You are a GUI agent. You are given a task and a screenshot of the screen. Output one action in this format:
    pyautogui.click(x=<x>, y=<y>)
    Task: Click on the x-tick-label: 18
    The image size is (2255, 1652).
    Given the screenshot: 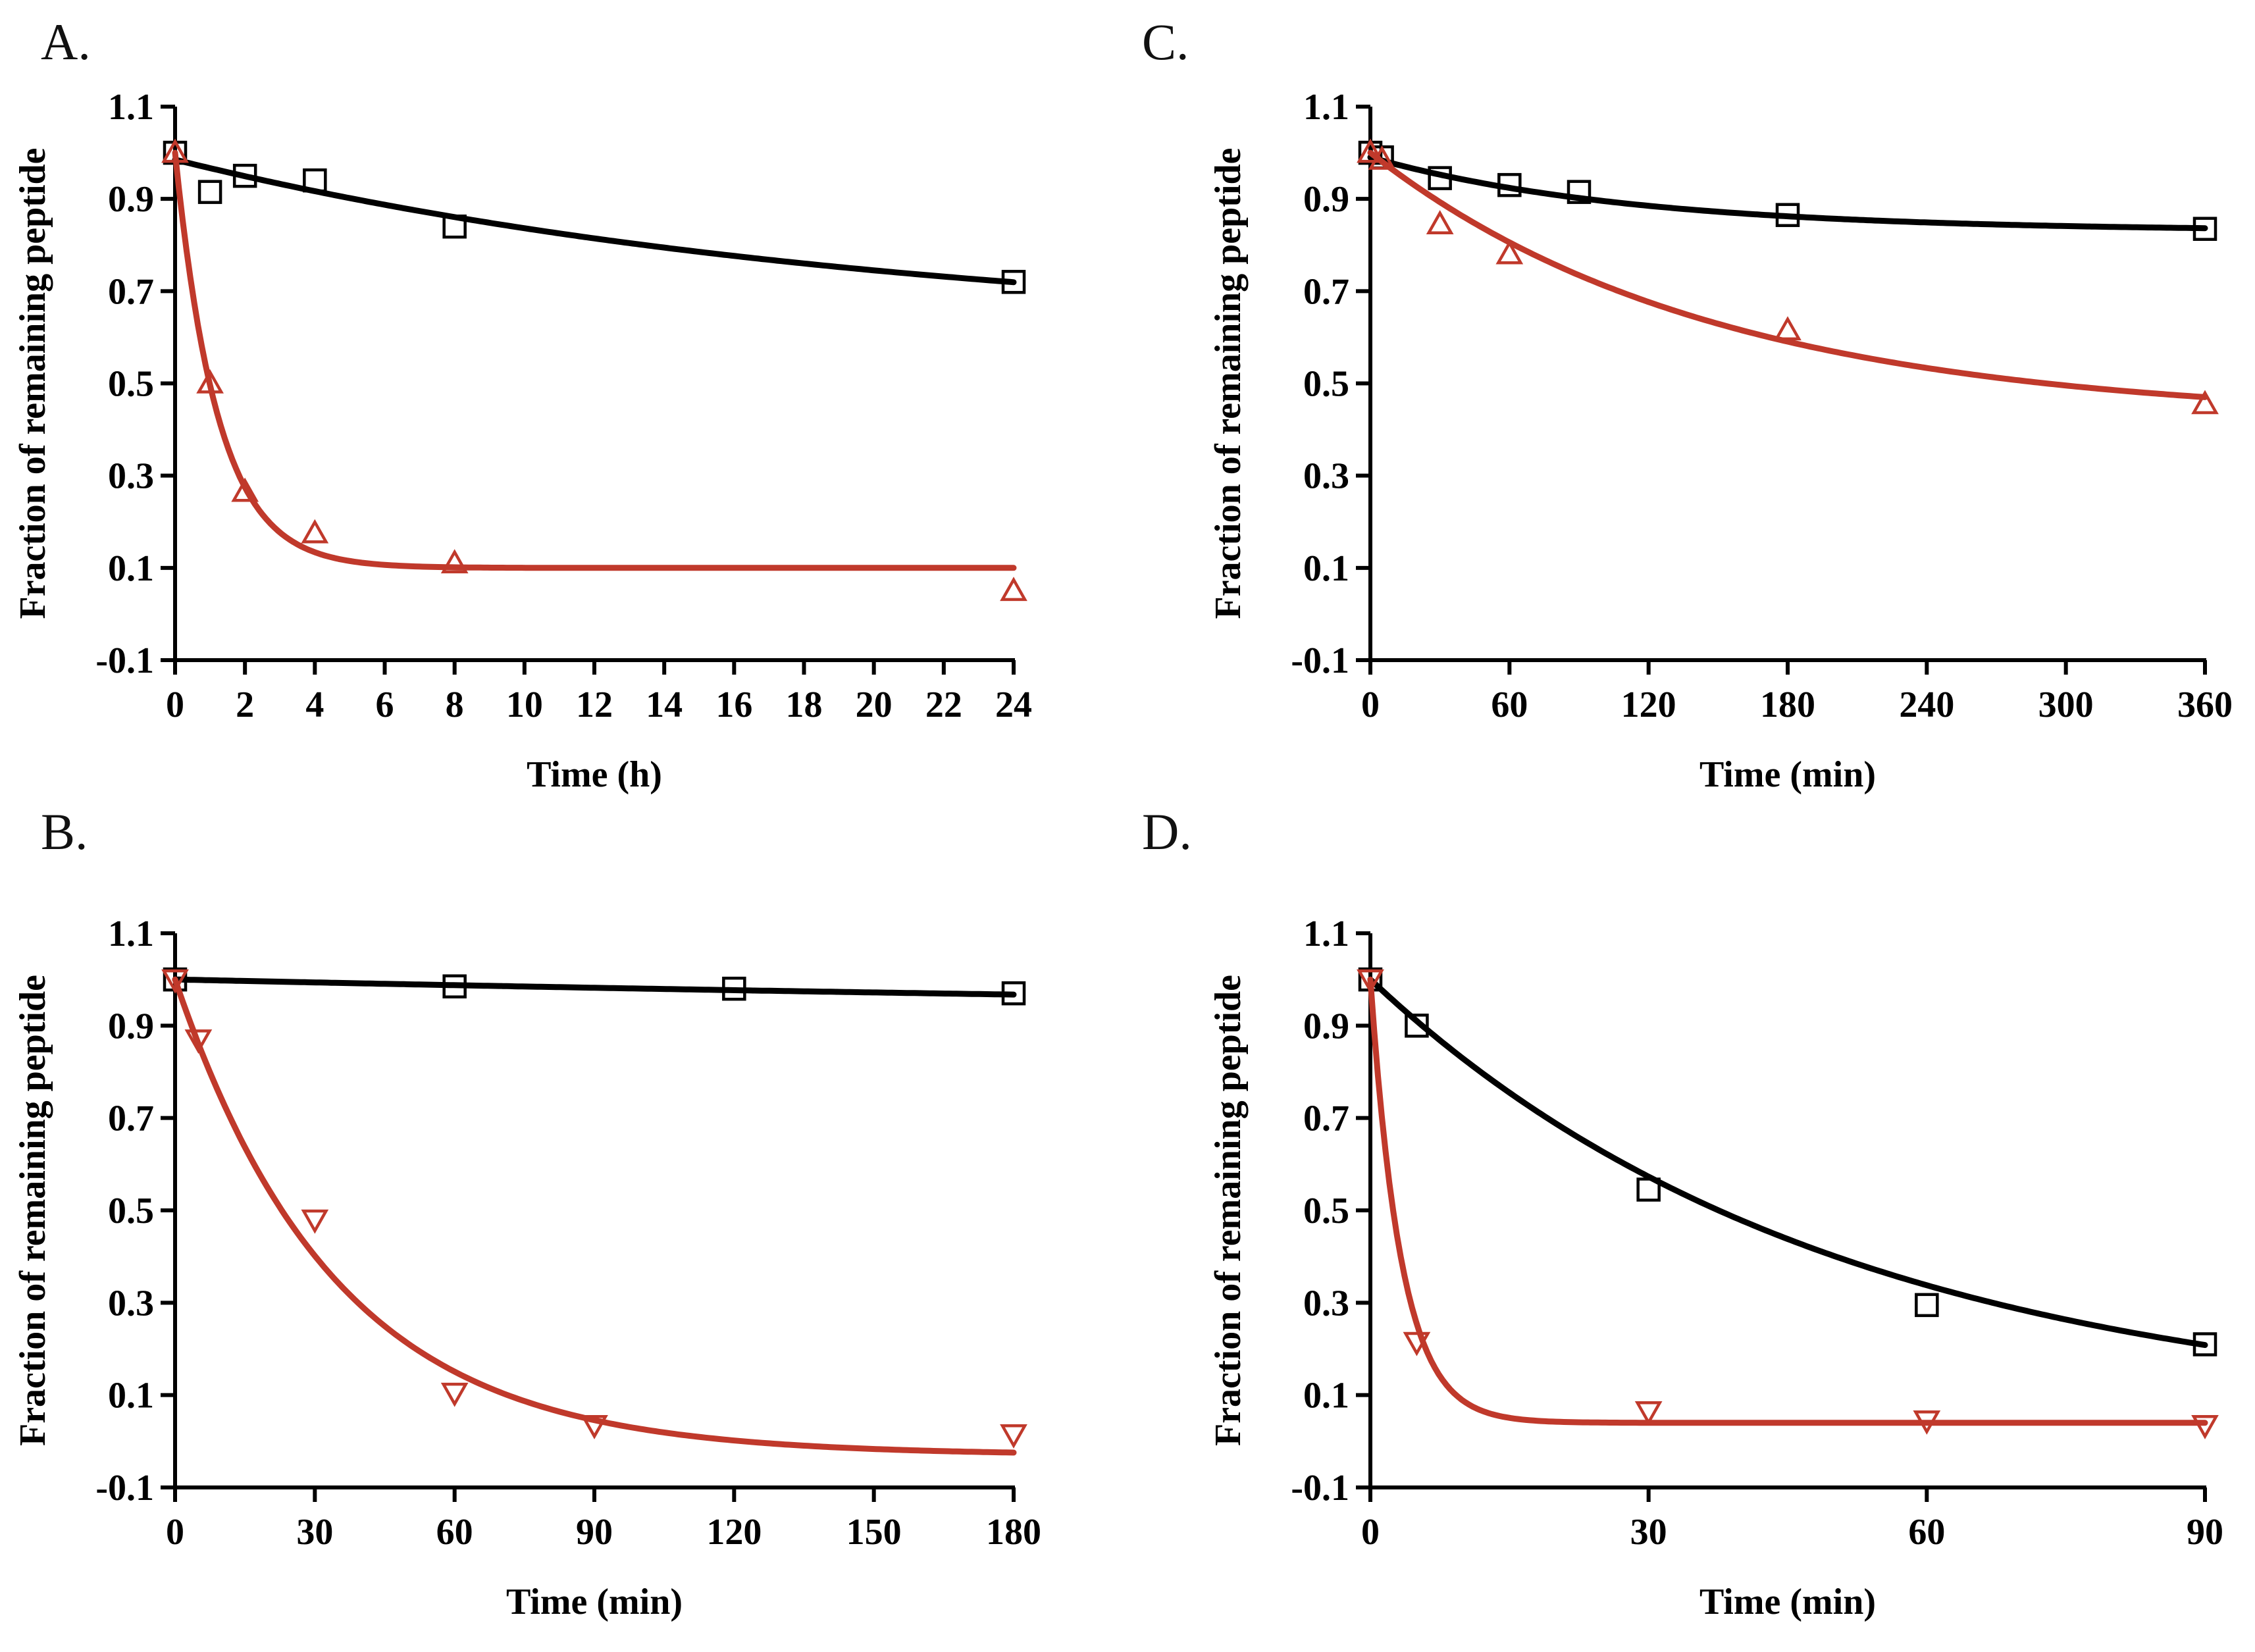 What is the action you would take?
    pyautogui.click(x=804, y=704)
    